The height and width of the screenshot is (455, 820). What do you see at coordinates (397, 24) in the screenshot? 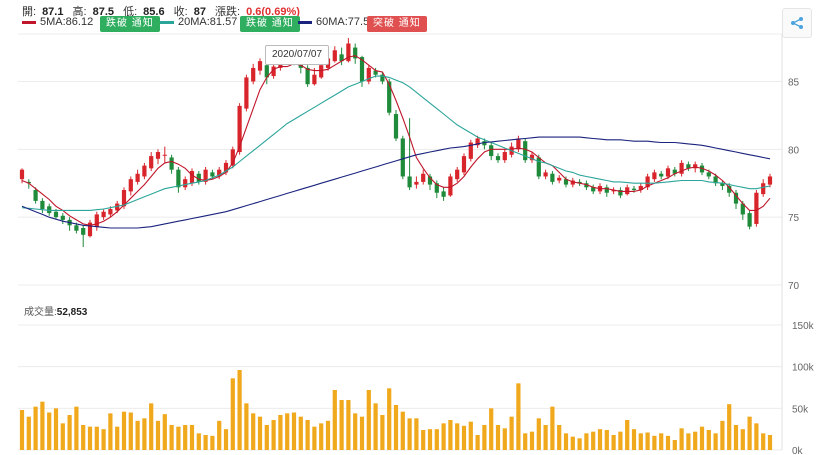
I see `ma60-alert-button: 突破 通知` at bounding box center [397, 24].